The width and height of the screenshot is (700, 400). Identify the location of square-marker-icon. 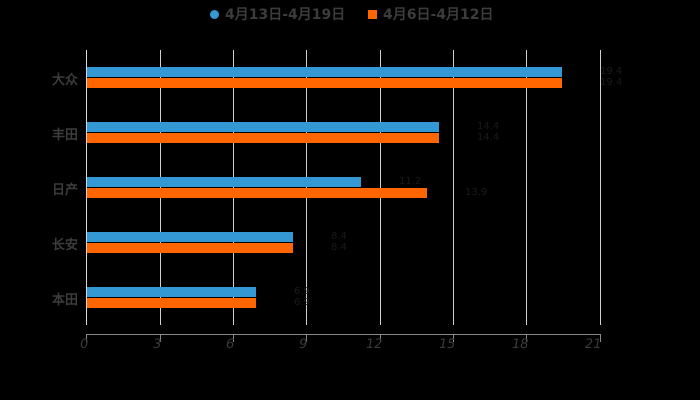
(372, 14).